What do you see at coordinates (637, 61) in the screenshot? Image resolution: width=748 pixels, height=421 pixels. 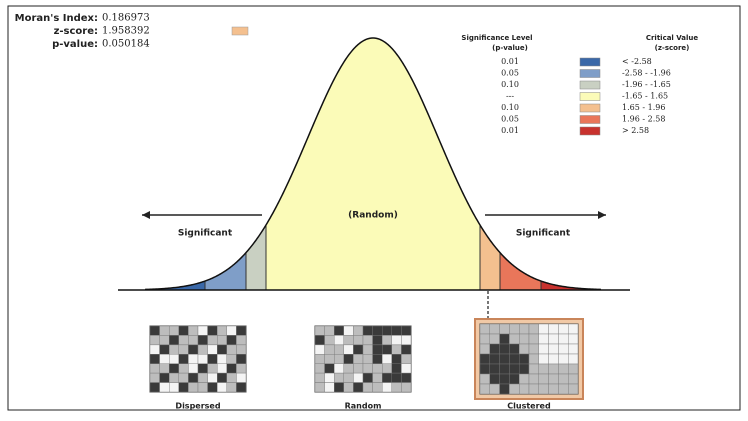 I see `legend-z-score: < -2.58` at bounding box center [637, 61].